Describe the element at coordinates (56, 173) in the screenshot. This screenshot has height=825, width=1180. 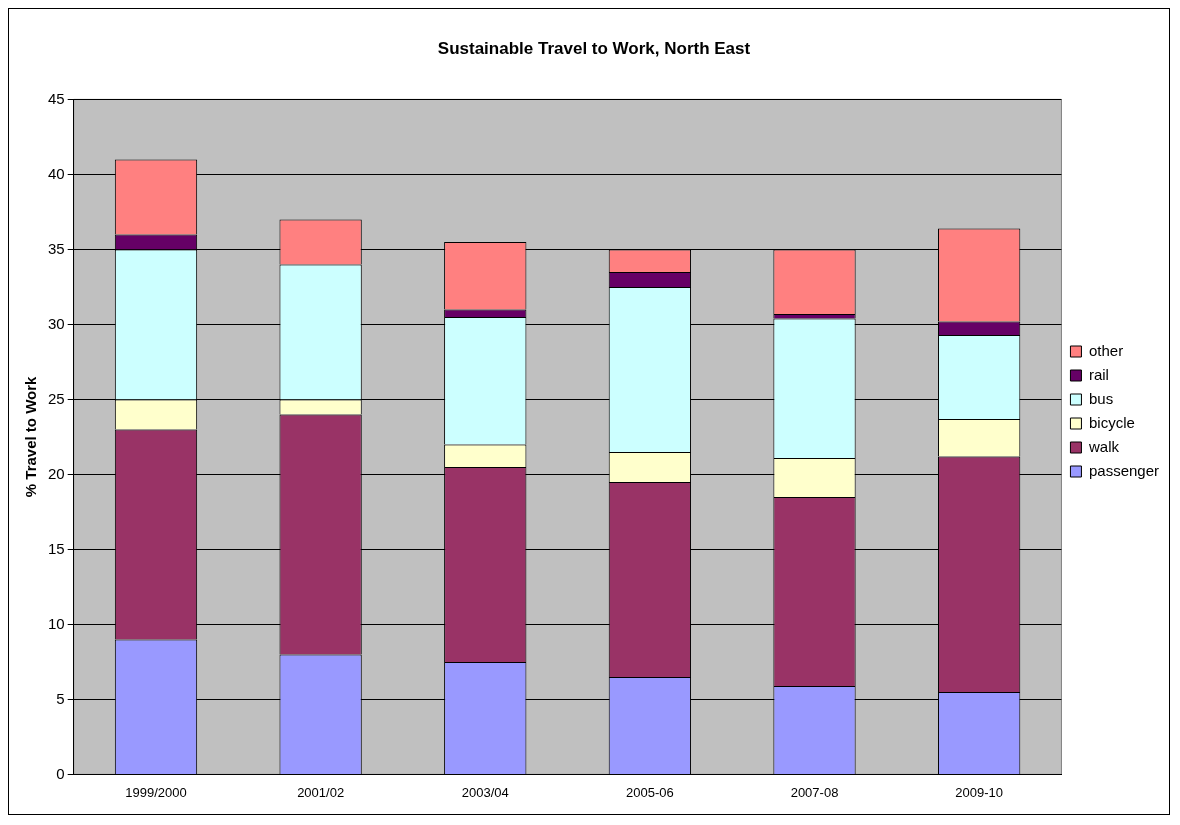
I see `y-tick-label: 40` at that location.